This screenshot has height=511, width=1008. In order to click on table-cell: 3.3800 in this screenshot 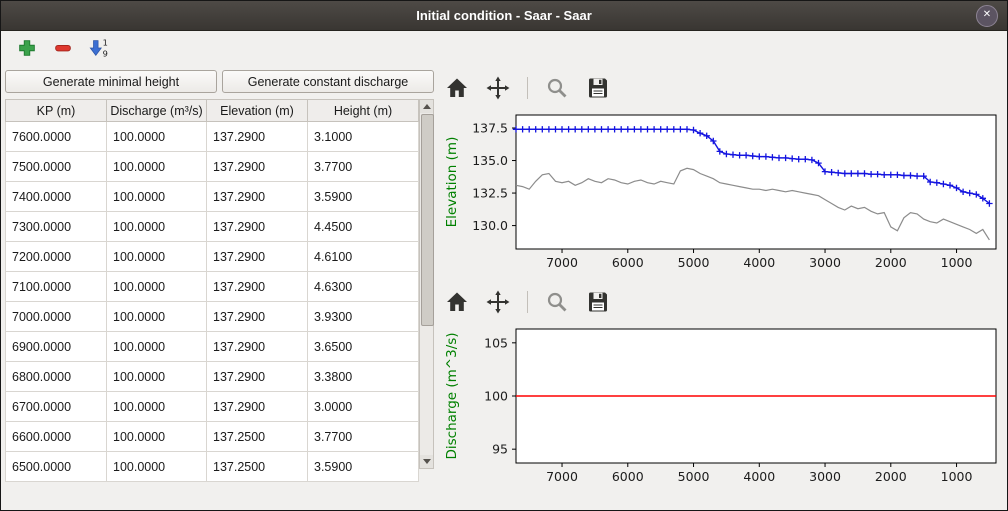, I will do `click(363, 376)`.